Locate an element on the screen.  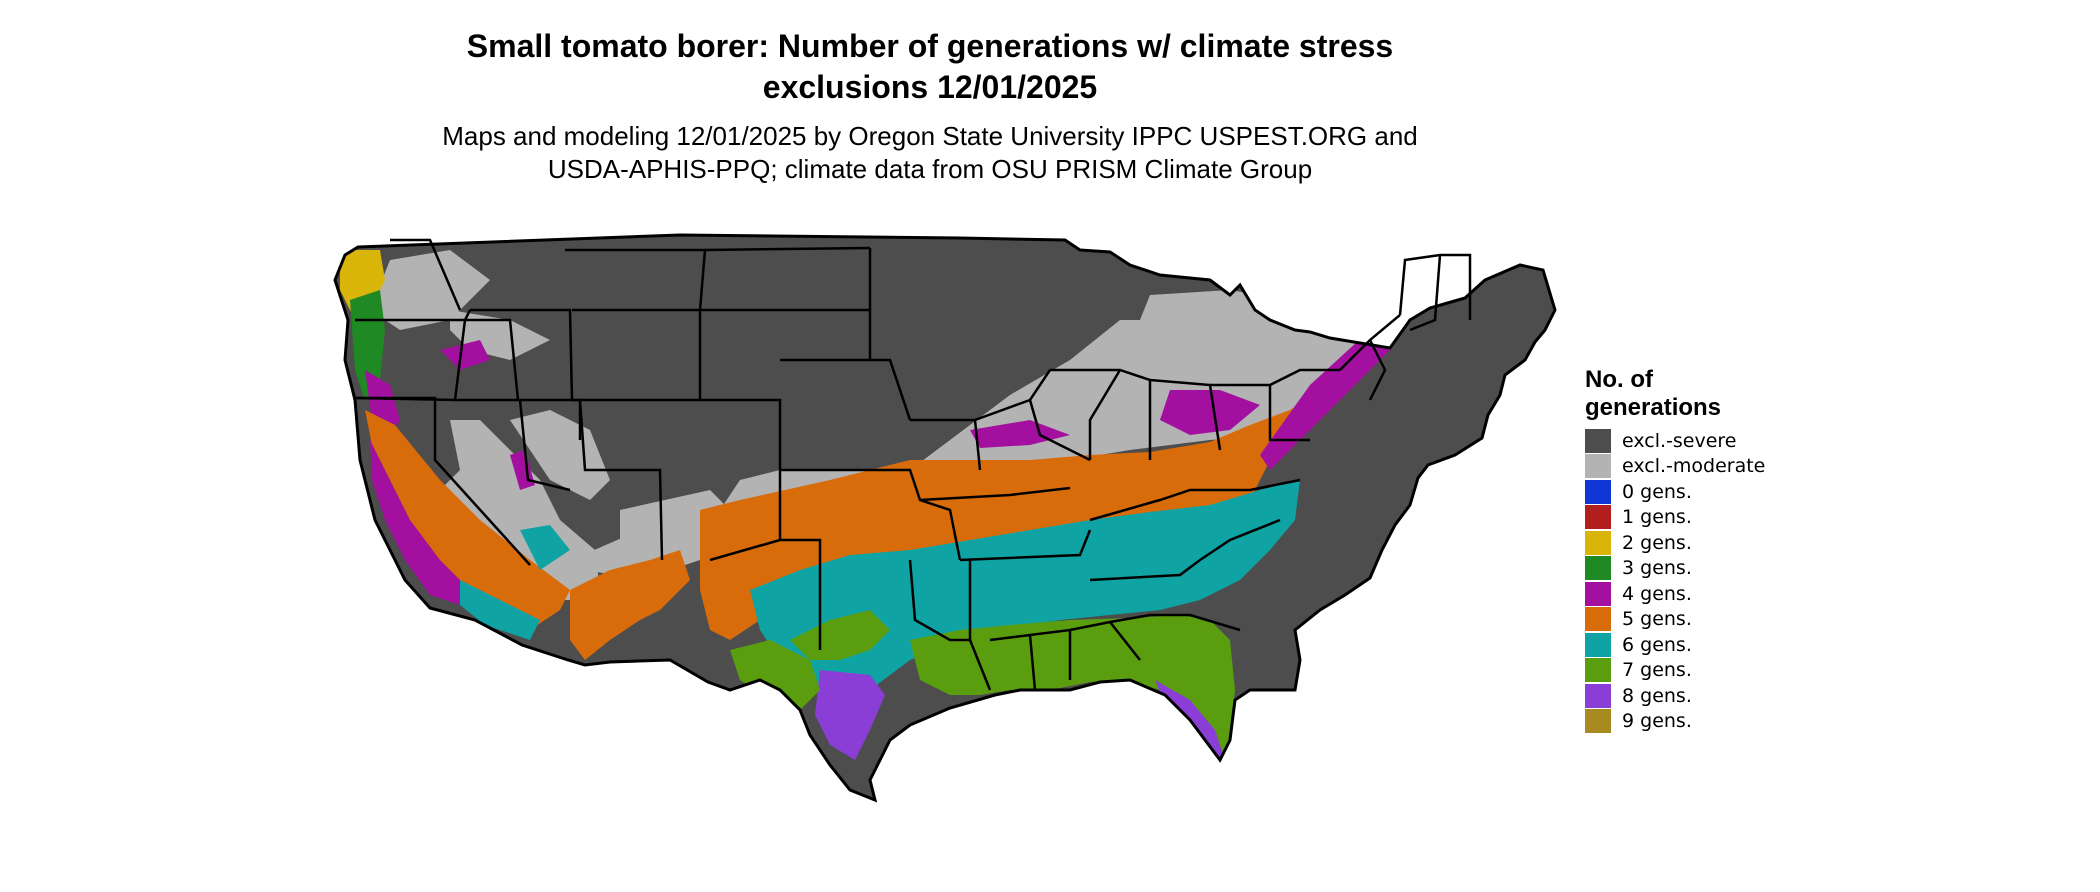
legend-label: 5 gens. is located at coordinates (1657, 619).